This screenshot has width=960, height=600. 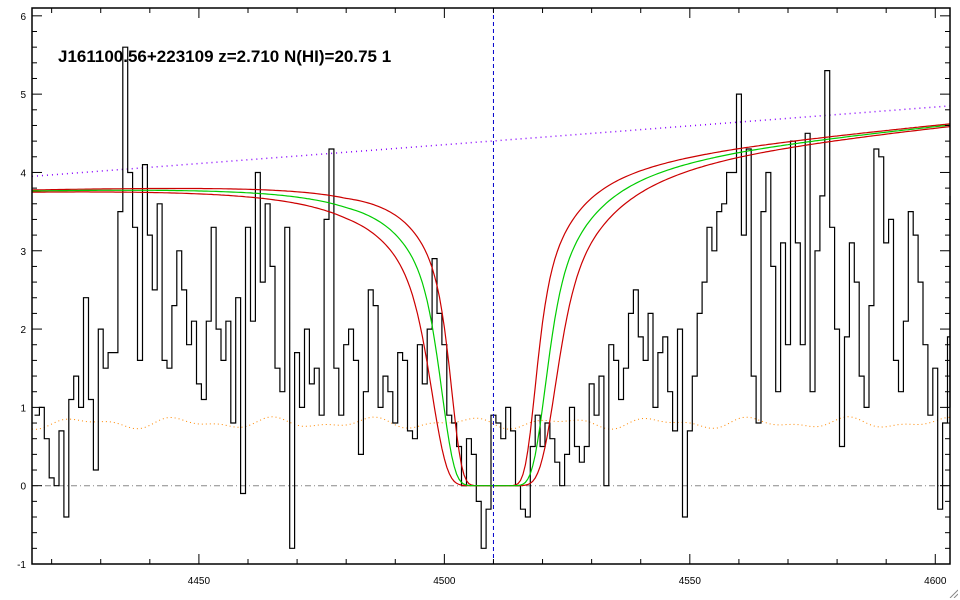 I want to click on x-tick-label: 4600, so click(x=935, y=581).